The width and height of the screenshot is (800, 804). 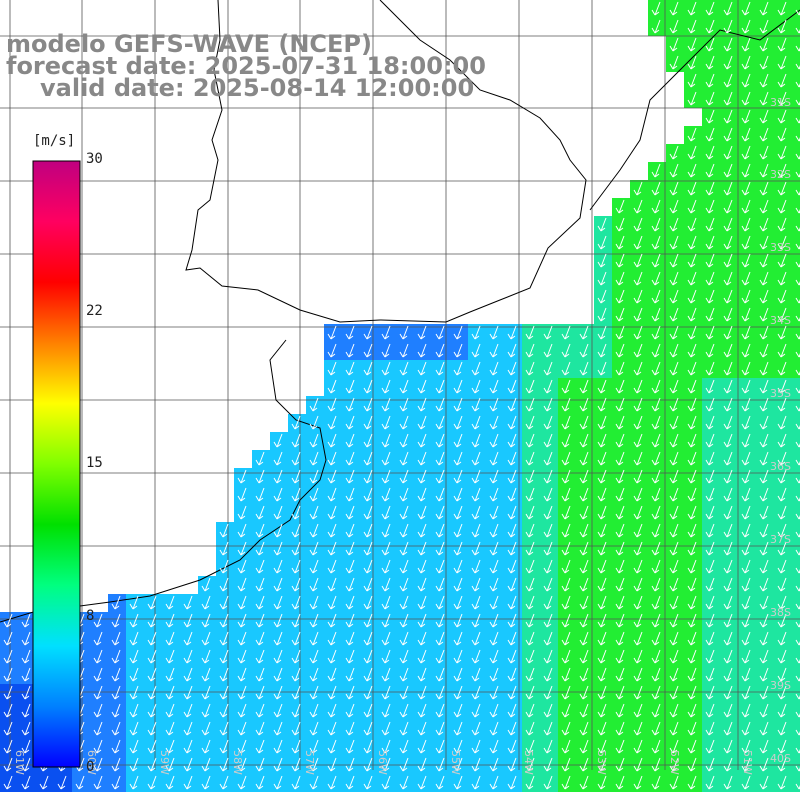 I want to click on longitude-label: 61W, so click(x=19, y=762).